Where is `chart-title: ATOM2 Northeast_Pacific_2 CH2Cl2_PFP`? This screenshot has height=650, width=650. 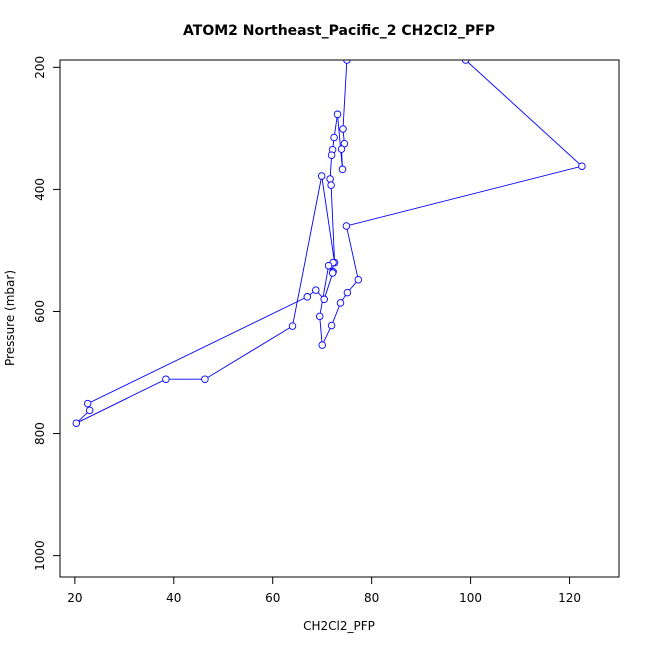 chart-title: ATOM2 Northeast_Pacific_2 CH2Cl2_PFP is located at coordinates (339, 31).